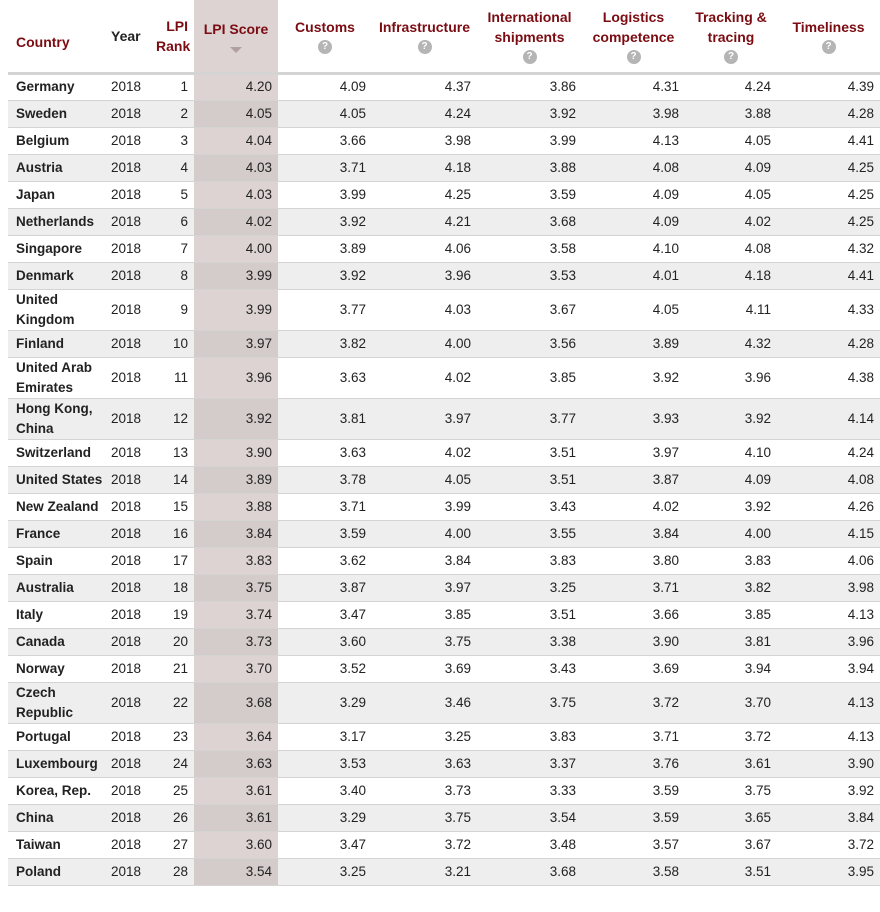 The height and width of the screenshot is (912, 880). I want to click on cell-tracking-tracing: 3.82, so click(757, 587).